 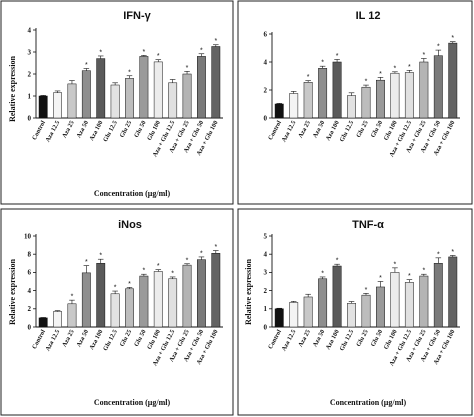 What do you see at coordinates (248, 292) in the screenshot?
I see `panel-tnf-alpha-y-axis-label: Relative expression` at bounding box center [248, 292].